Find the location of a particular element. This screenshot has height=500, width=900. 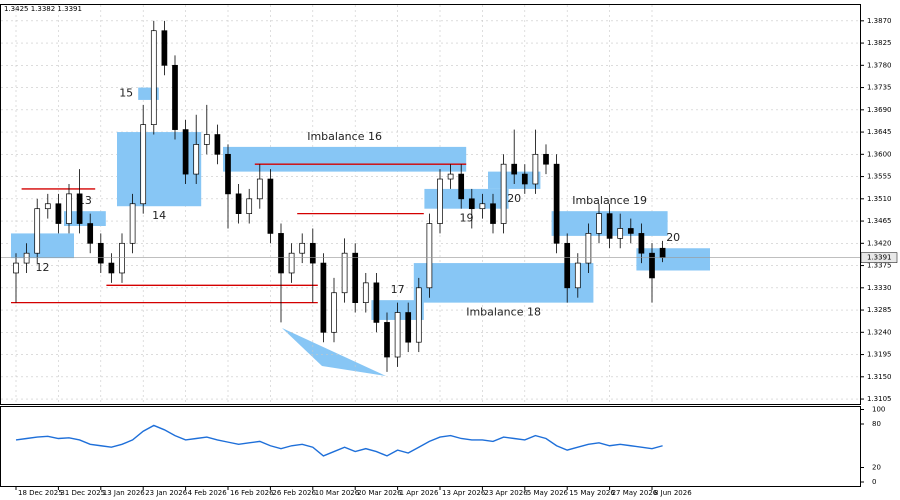

zone-label: 19 is located at coordinates (467, 218).